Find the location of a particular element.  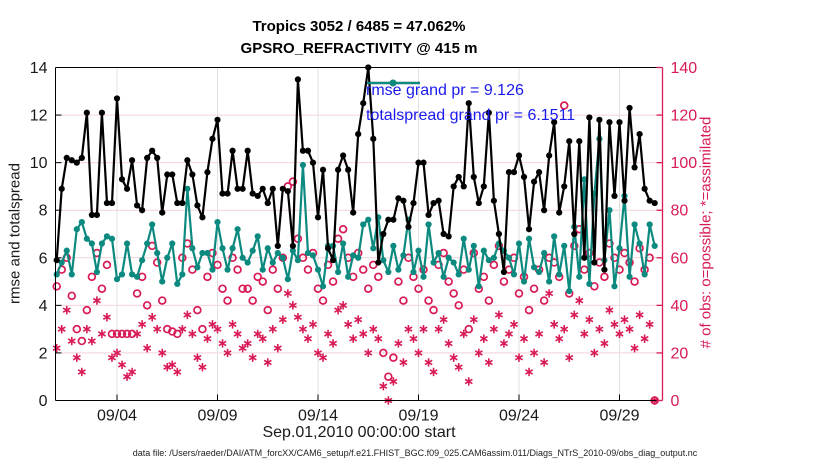

svg-text: 12 is located at coordinates (39, 116).